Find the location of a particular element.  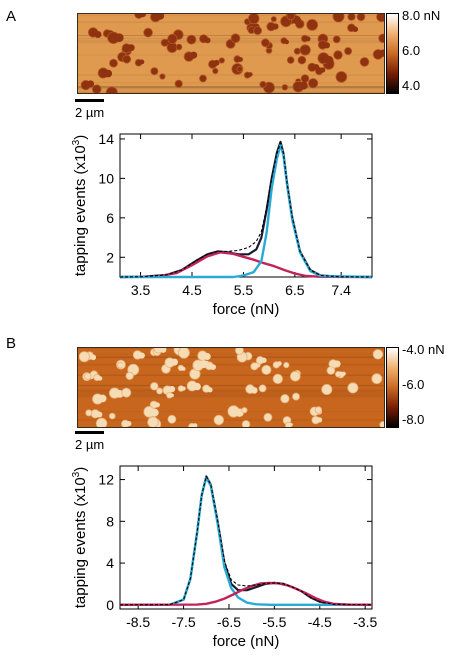

x-tick-label: -4.5 is located at coordinates (320, 622).